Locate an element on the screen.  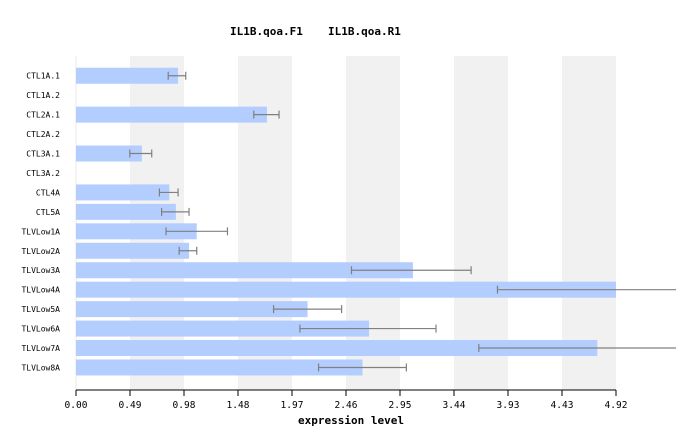
bar-ctl3a.1 is located at coordinates (109, 153).